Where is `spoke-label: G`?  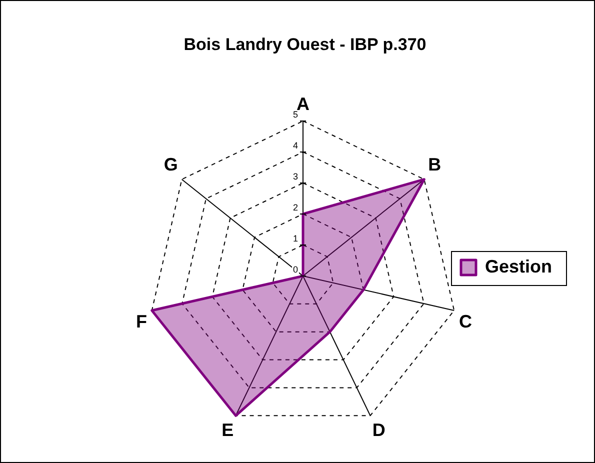
spoke-label: G is located at coordinates (171, 164).